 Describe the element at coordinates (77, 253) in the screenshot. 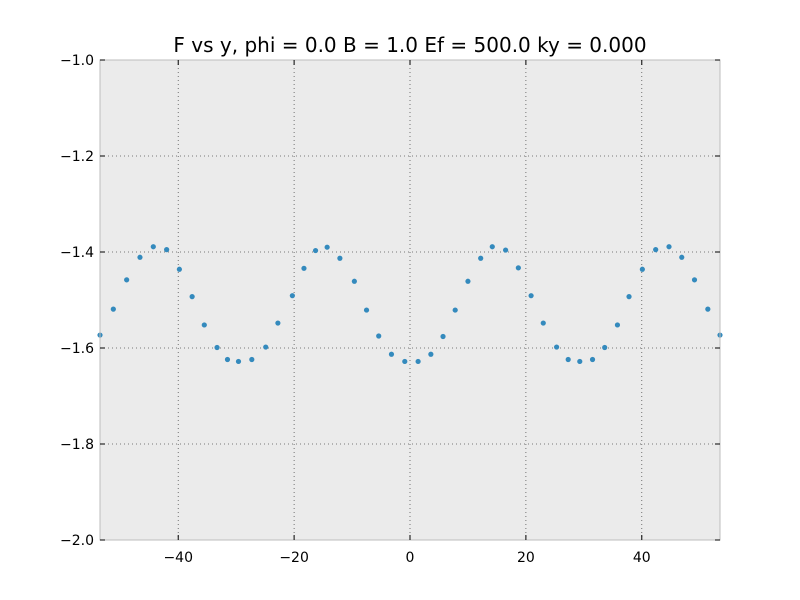

I see `y-tick-label: −1.4` at that location.